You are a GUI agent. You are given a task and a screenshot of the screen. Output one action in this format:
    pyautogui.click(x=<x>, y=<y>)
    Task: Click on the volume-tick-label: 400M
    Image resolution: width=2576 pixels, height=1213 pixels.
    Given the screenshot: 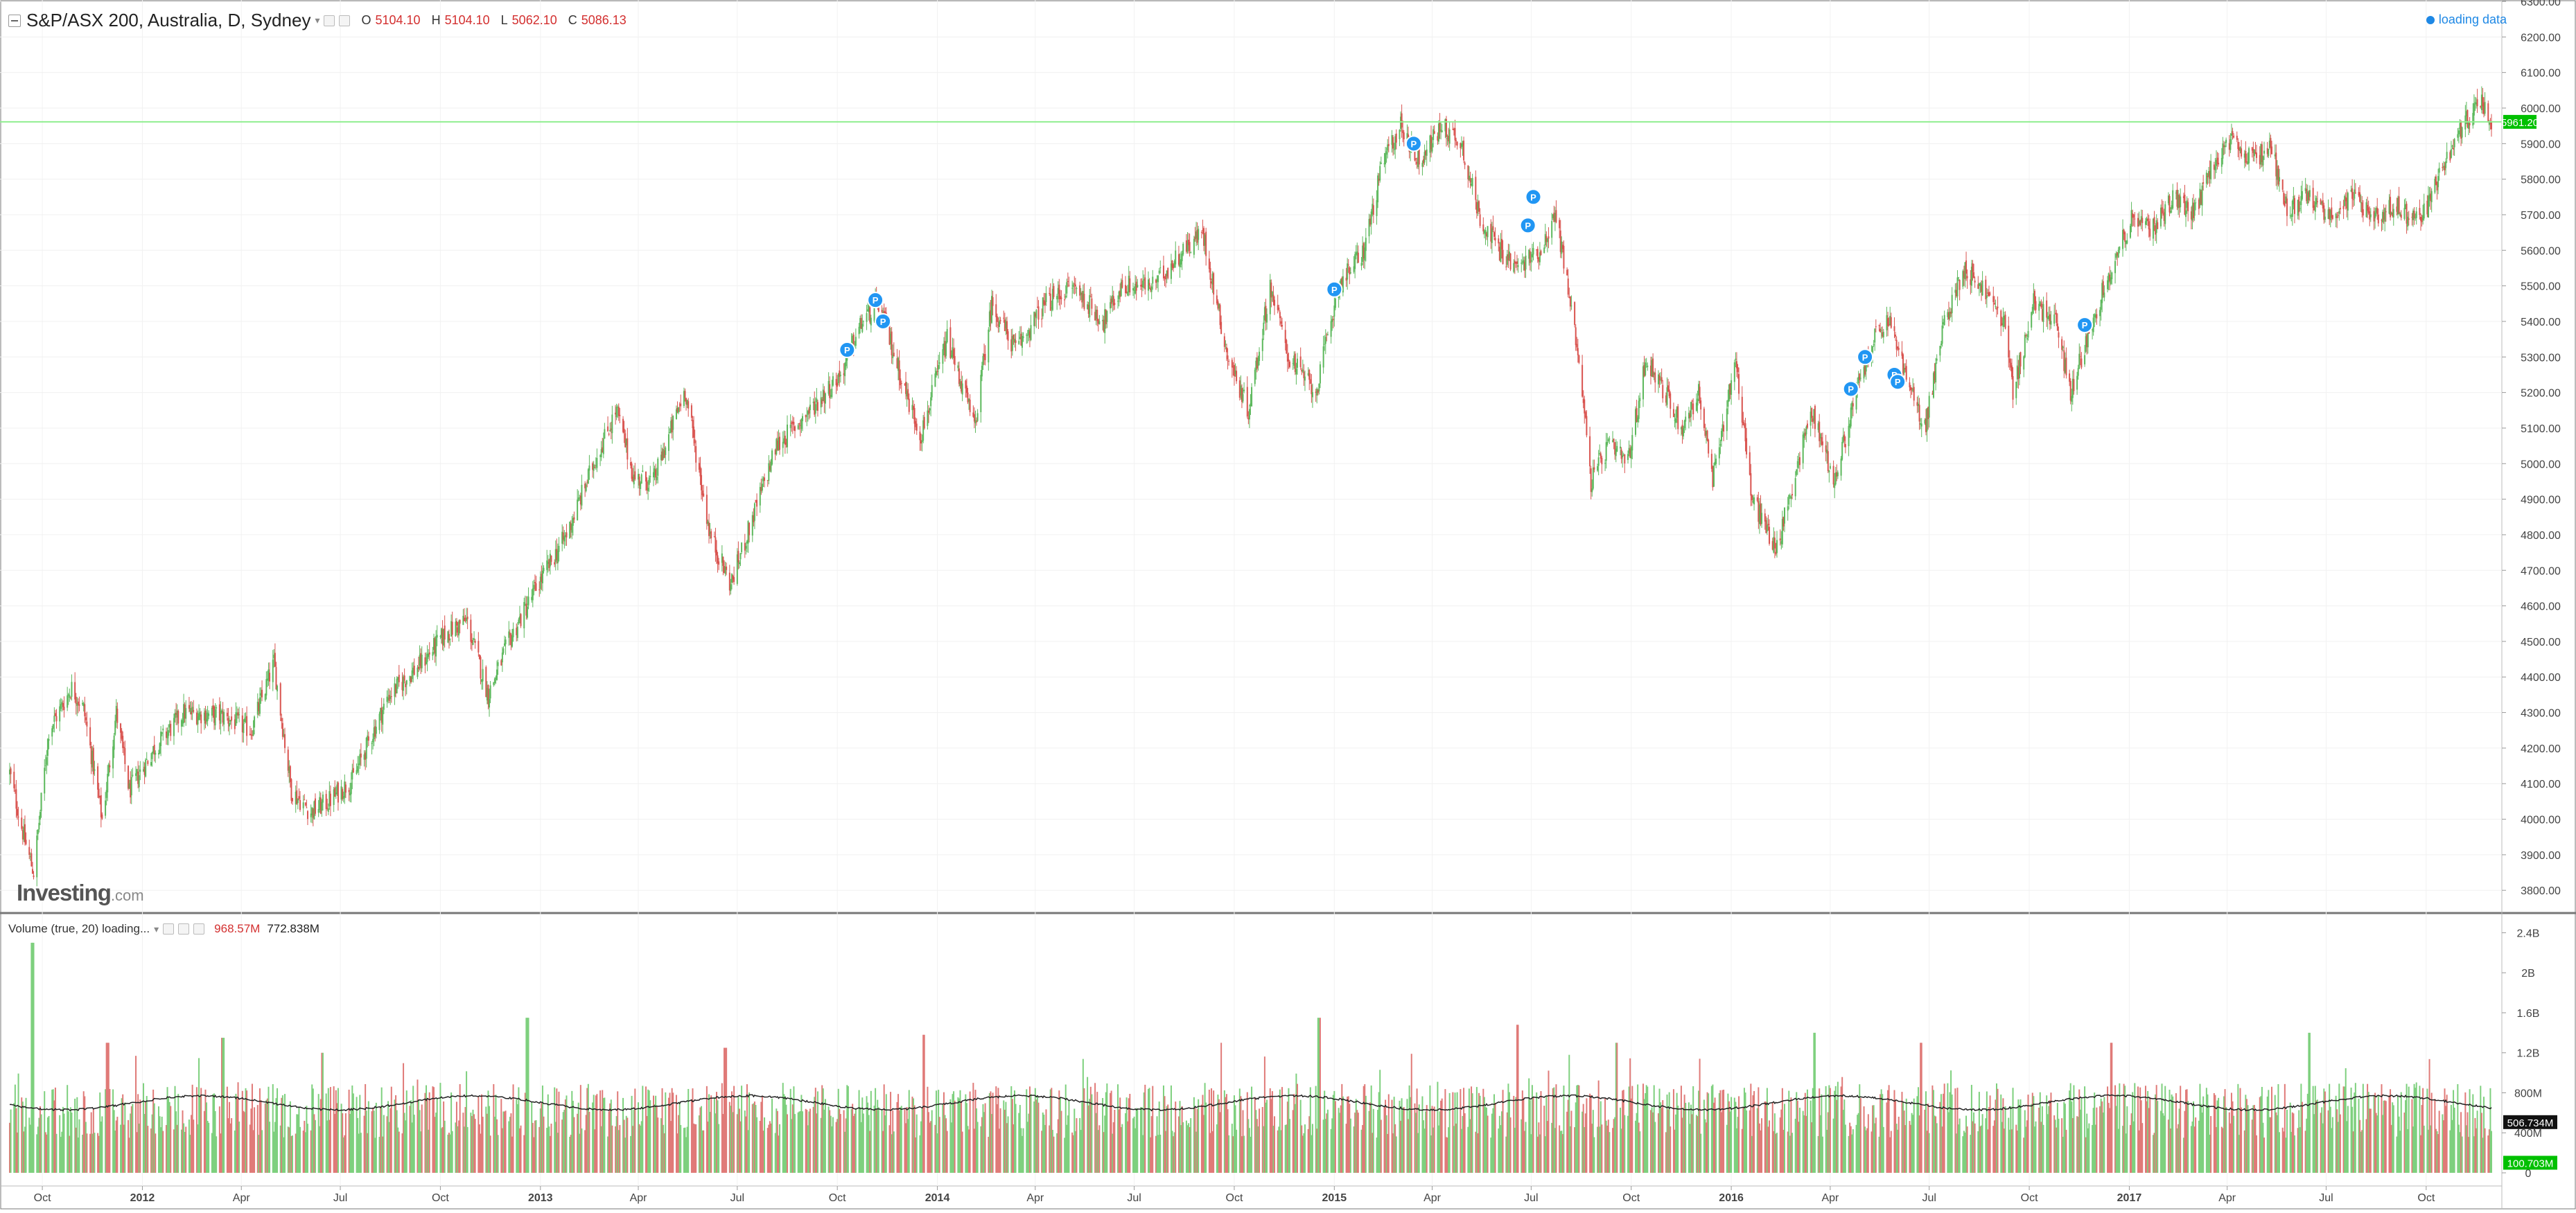 What is the action you would take?
    pyautogui.click(x=2528, y=1134)
    